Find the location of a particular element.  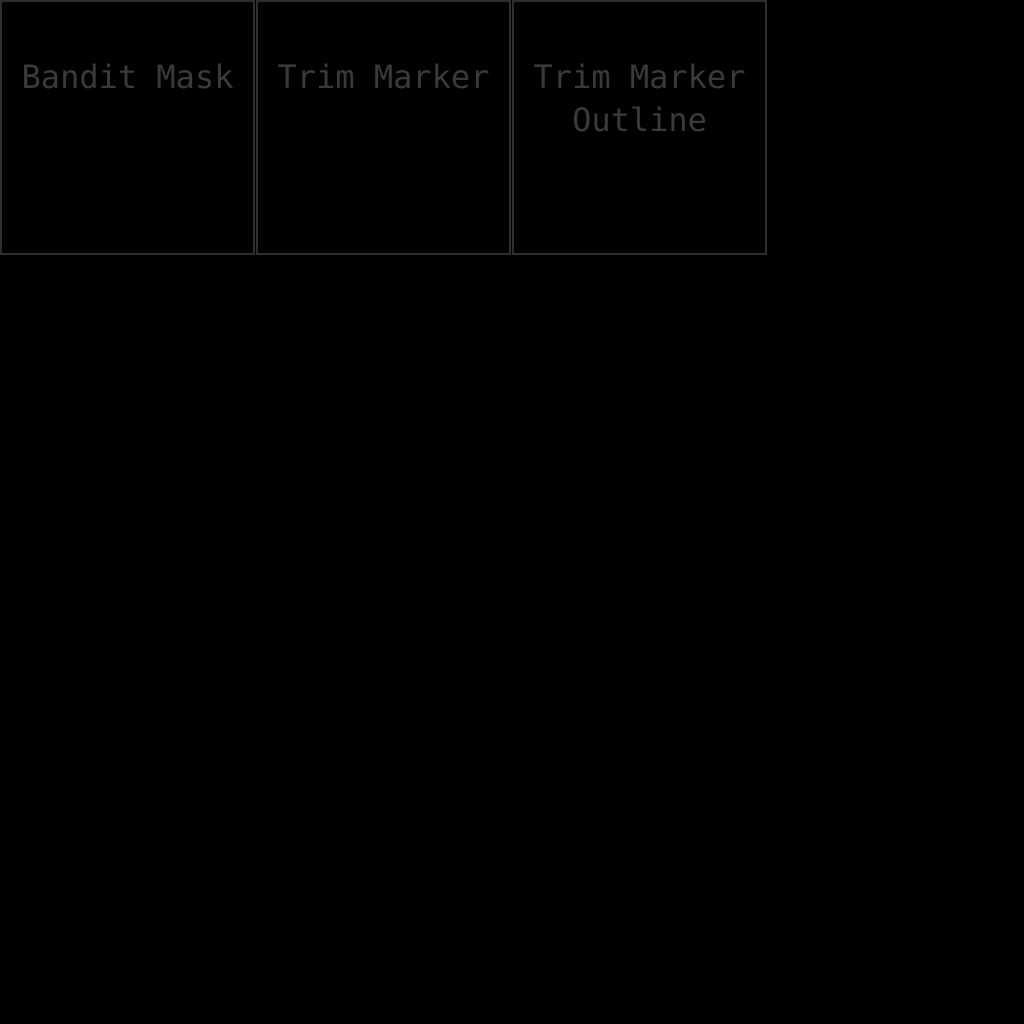

cell-trim-marker: Trim Marker is located at coordinates (383, 127).